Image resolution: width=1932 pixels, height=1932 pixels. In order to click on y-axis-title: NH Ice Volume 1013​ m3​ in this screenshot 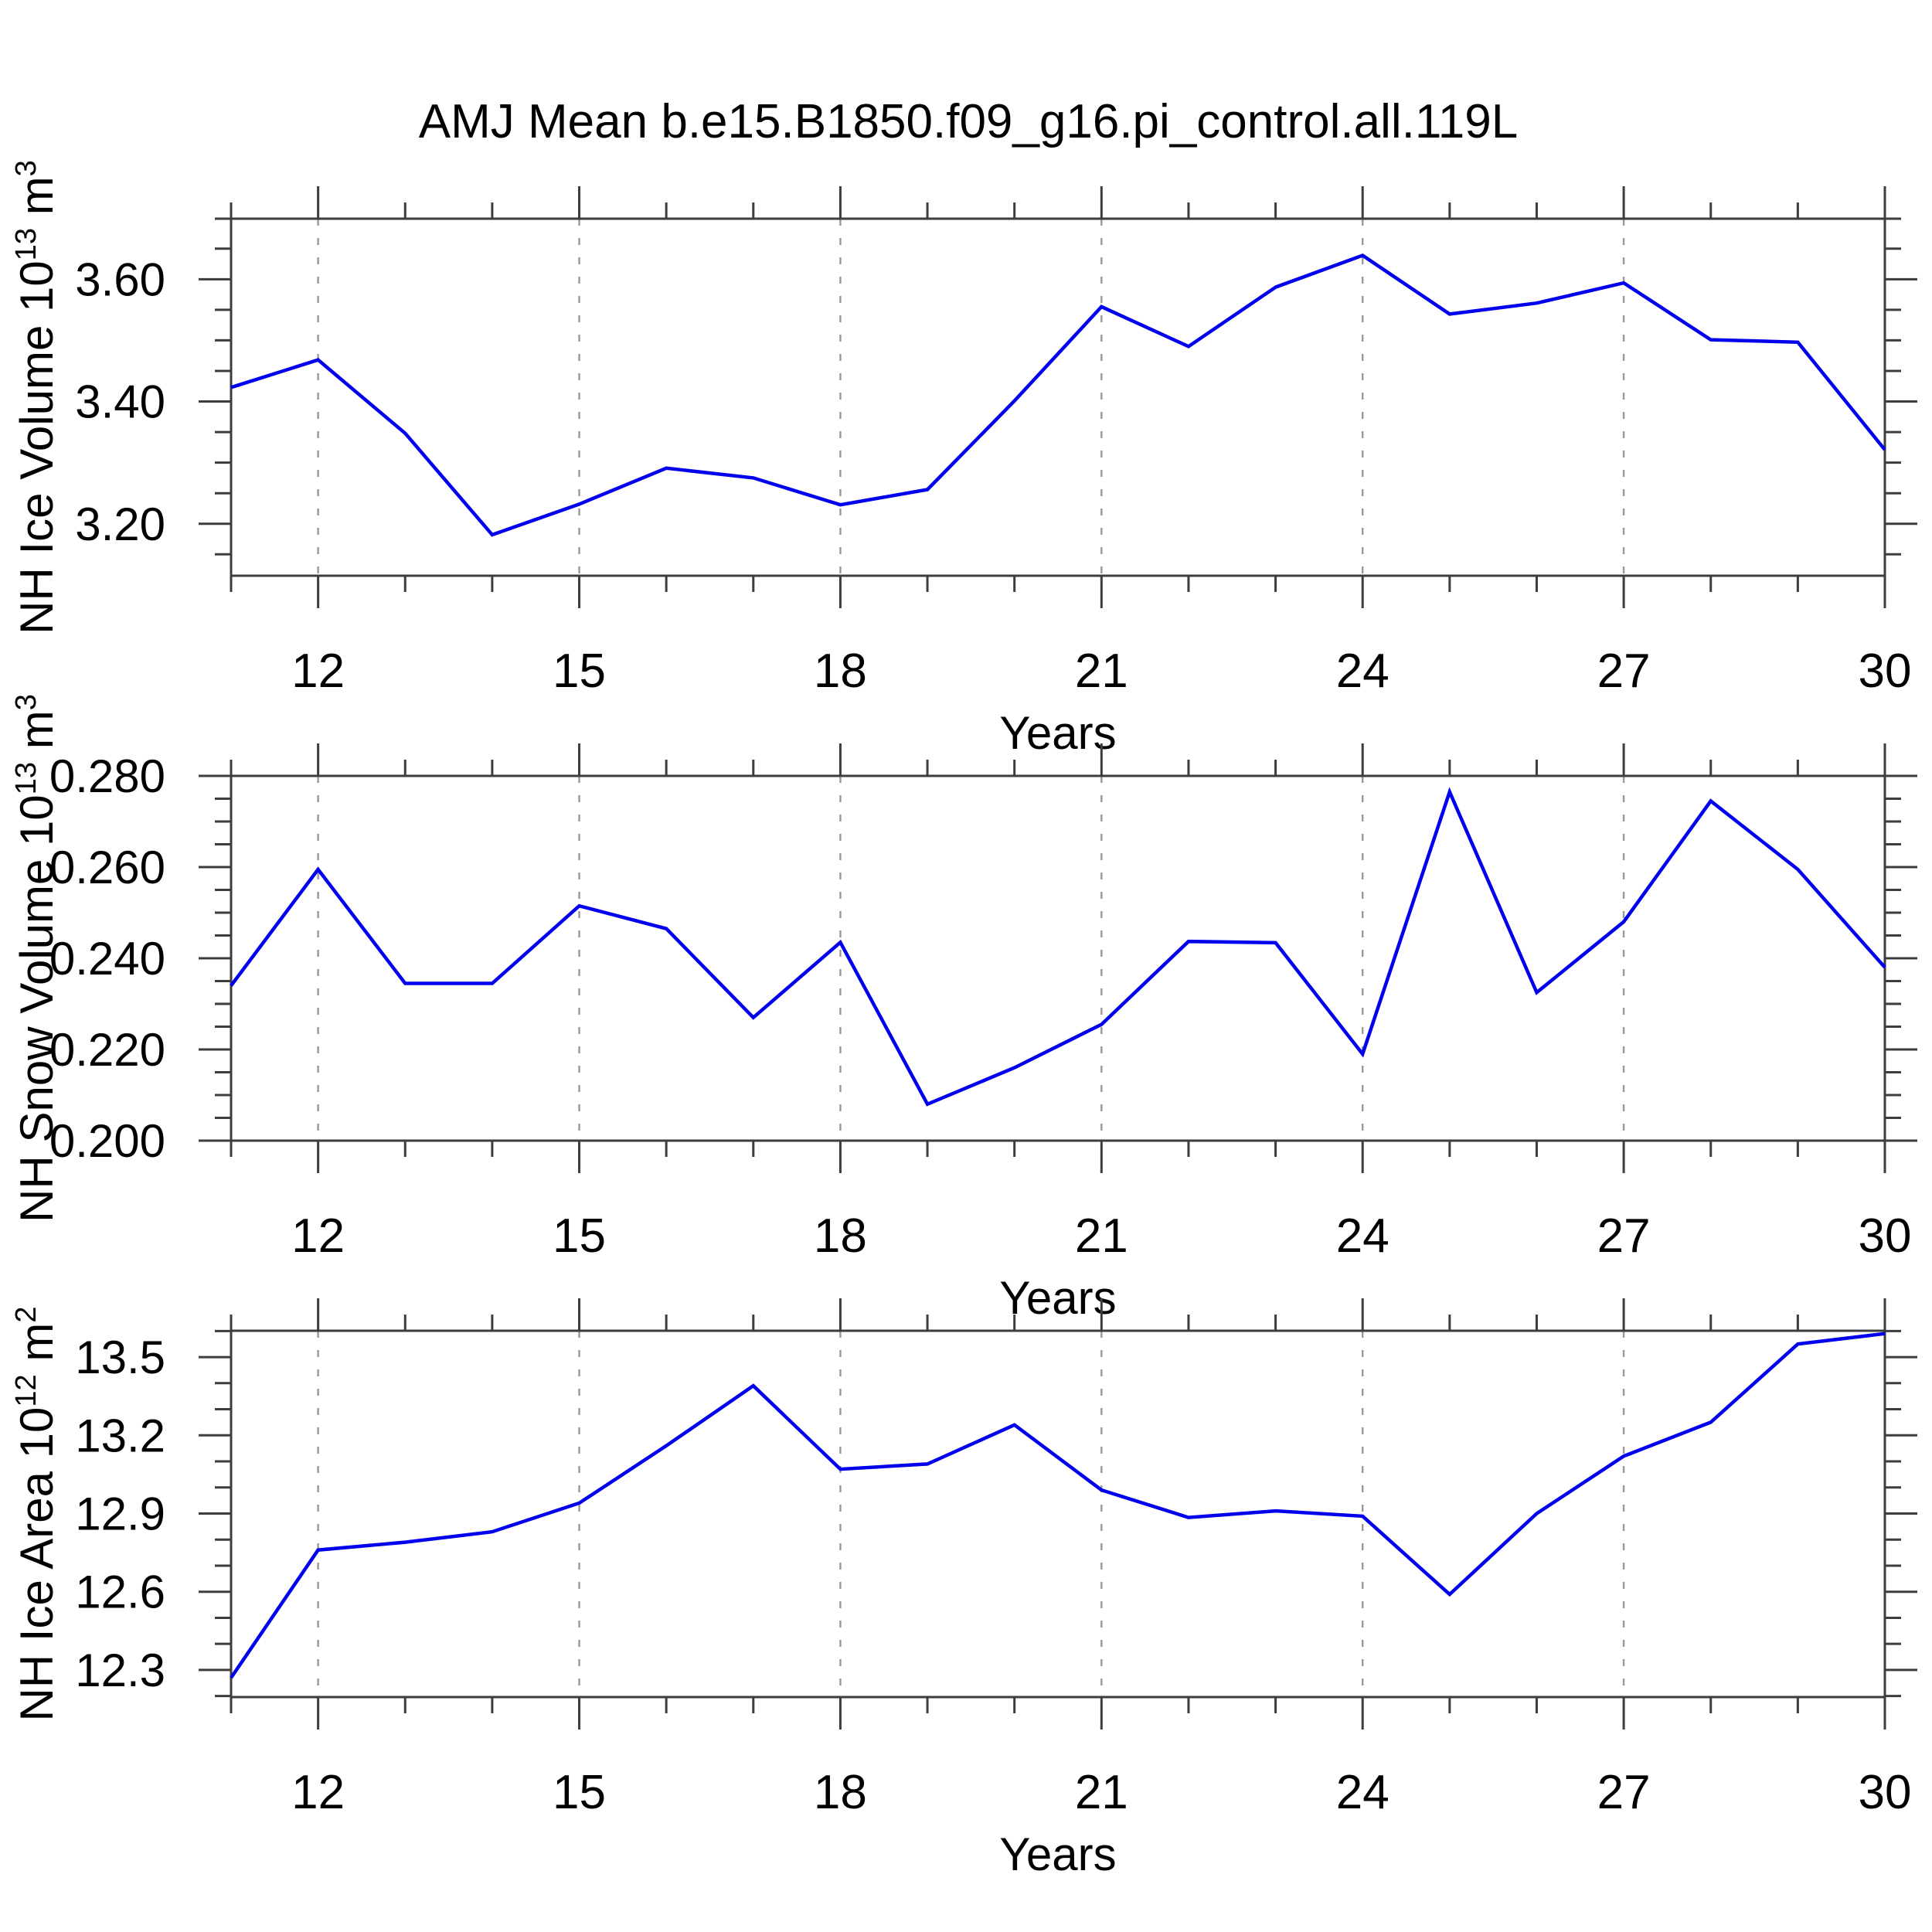, I will do `click(37, 397)`.